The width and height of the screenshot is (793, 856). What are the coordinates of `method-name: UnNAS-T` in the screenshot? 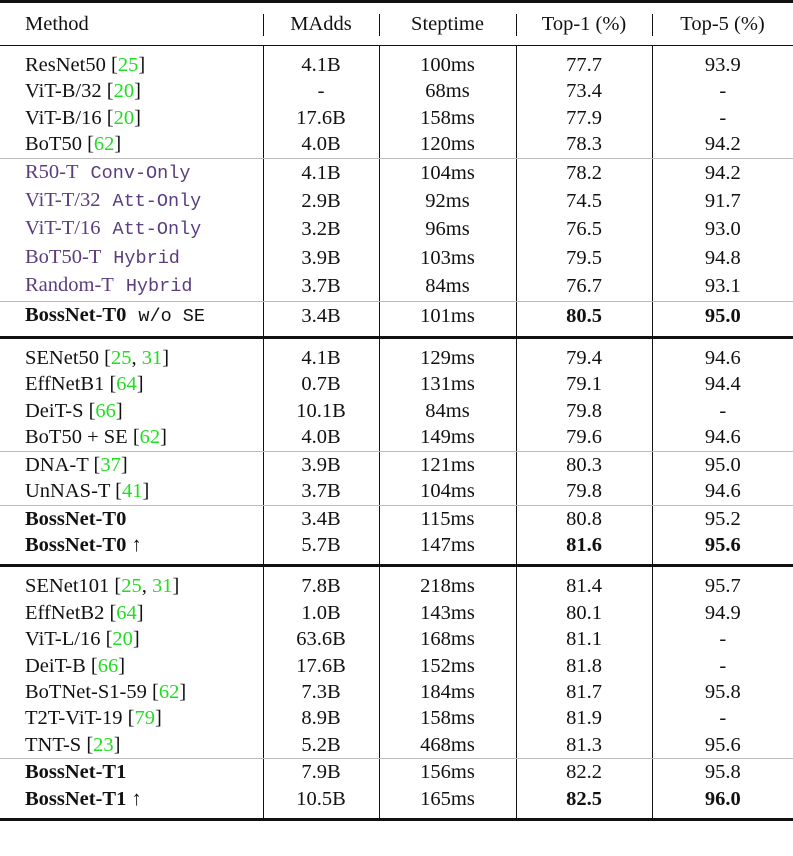 It's located at (68, 491).